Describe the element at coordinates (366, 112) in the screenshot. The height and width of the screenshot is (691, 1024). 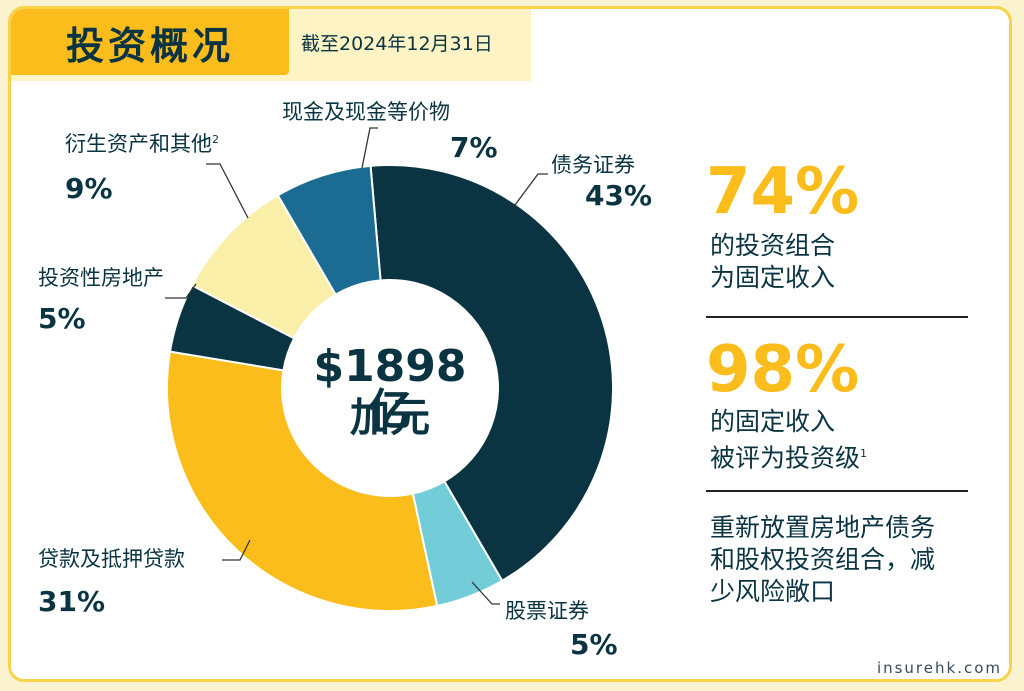
I see `label-cash-equivalents: 现金及现金等价物` at that location.